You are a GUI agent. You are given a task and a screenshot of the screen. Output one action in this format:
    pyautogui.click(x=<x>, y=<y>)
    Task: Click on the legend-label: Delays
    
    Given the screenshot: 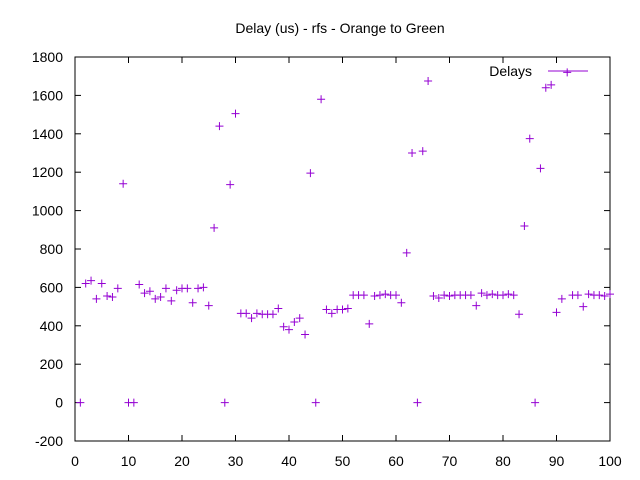 What is the action you would take?
    pyautogui.click(x=510, y=71)
    